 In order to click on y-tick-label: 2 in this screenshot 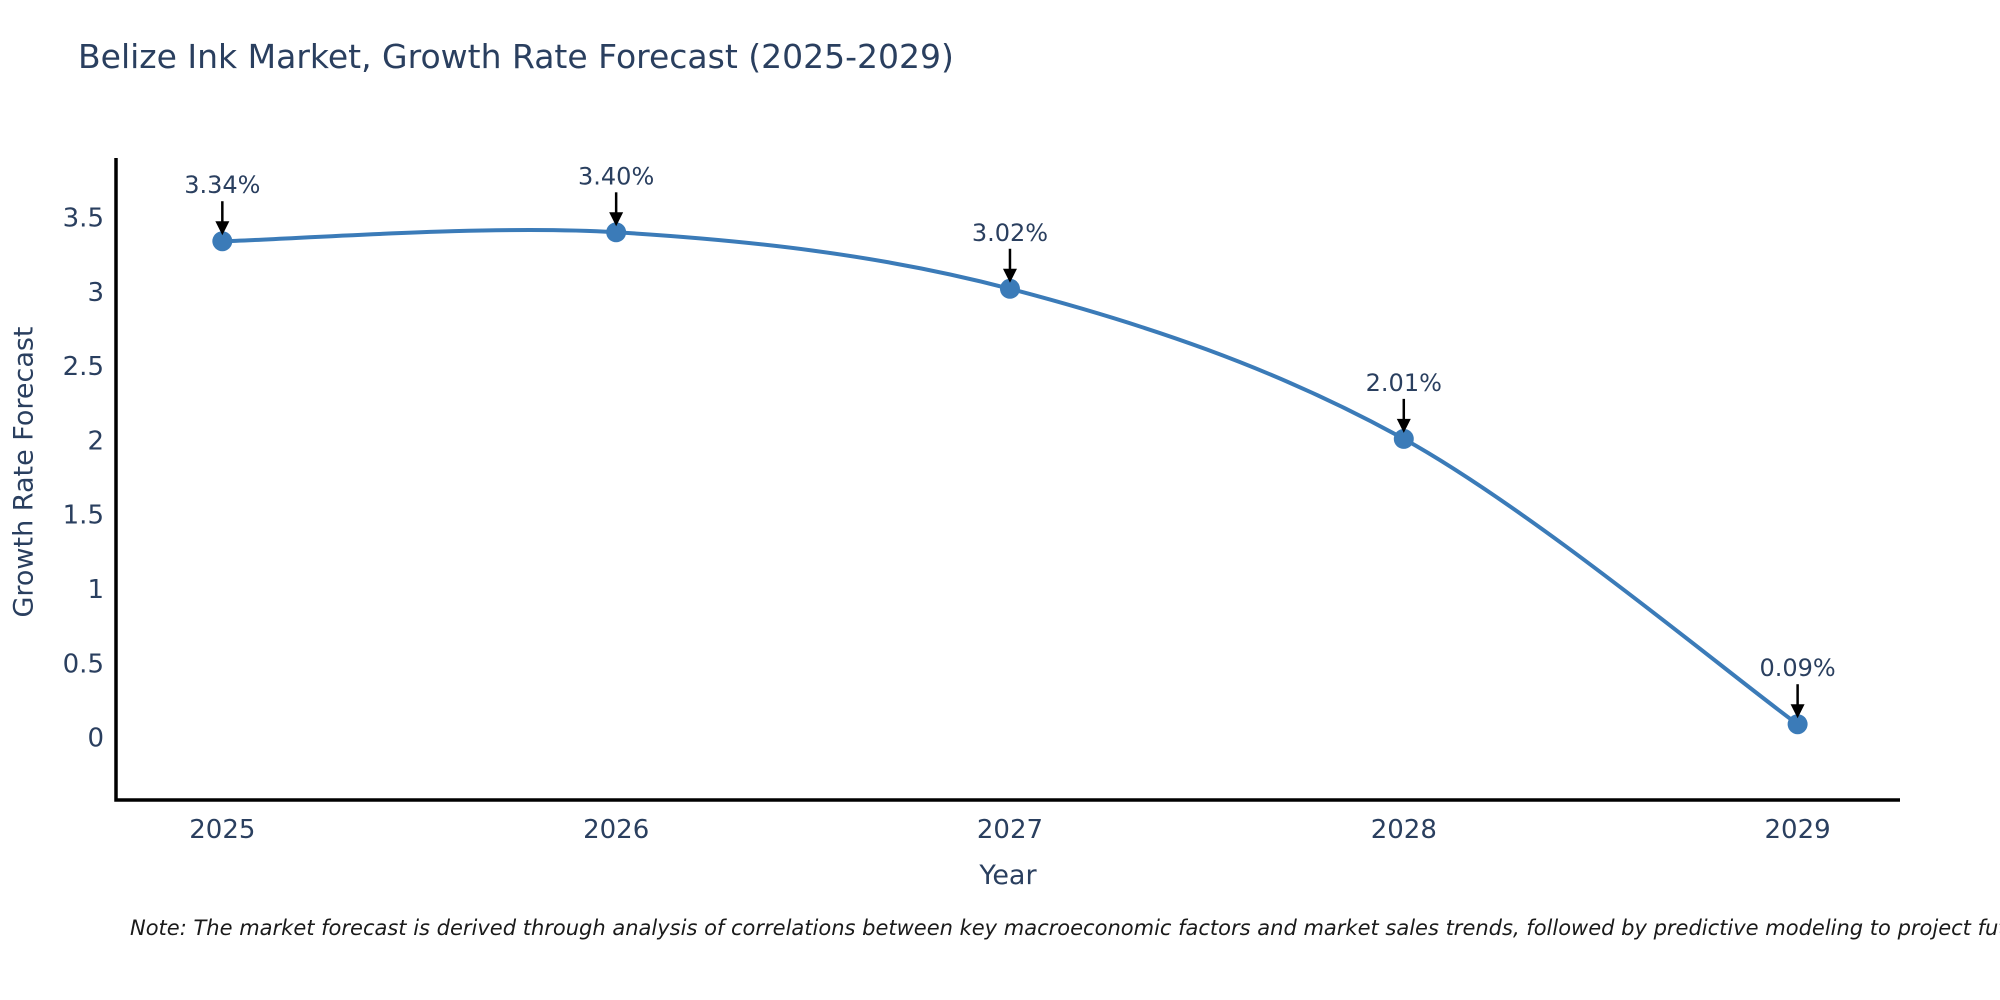, I will do `click(95, 441)`.